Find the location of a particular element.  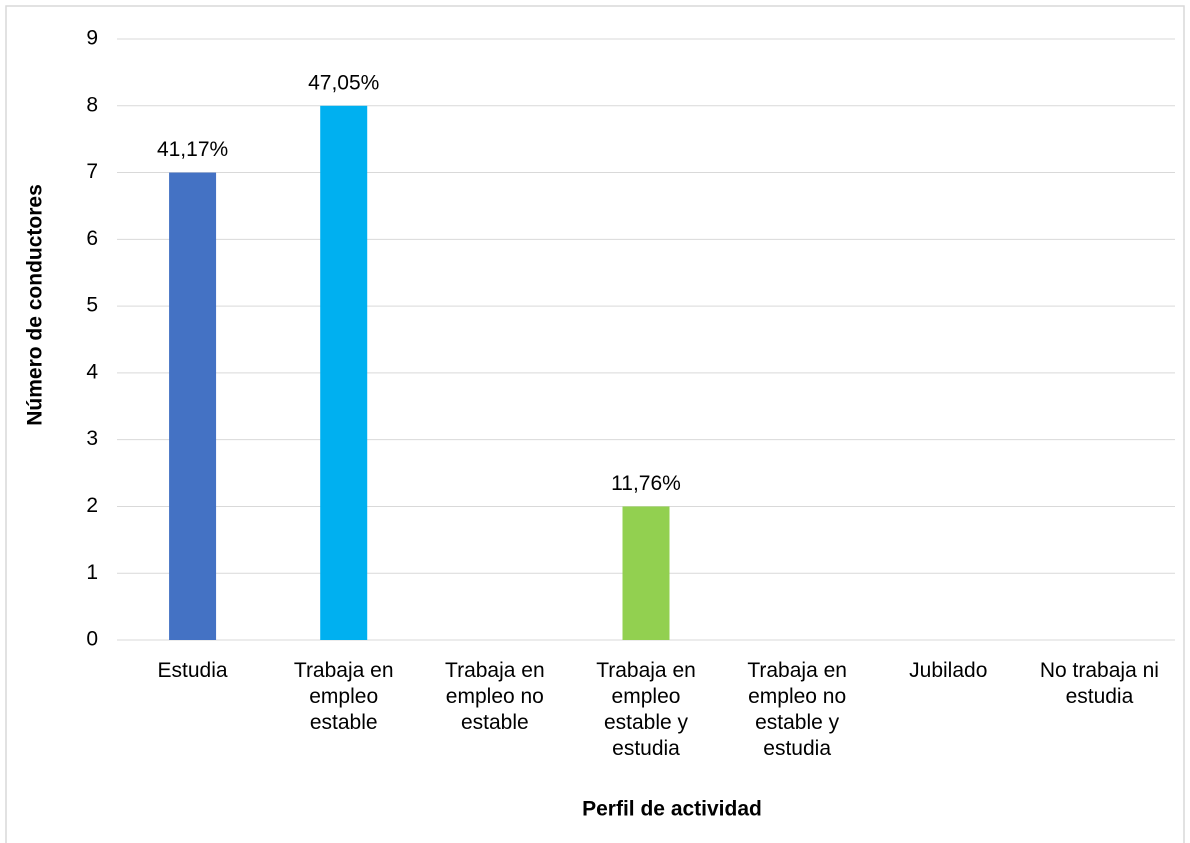

y-tick-label: 7 is located at coordinates (92, 171).